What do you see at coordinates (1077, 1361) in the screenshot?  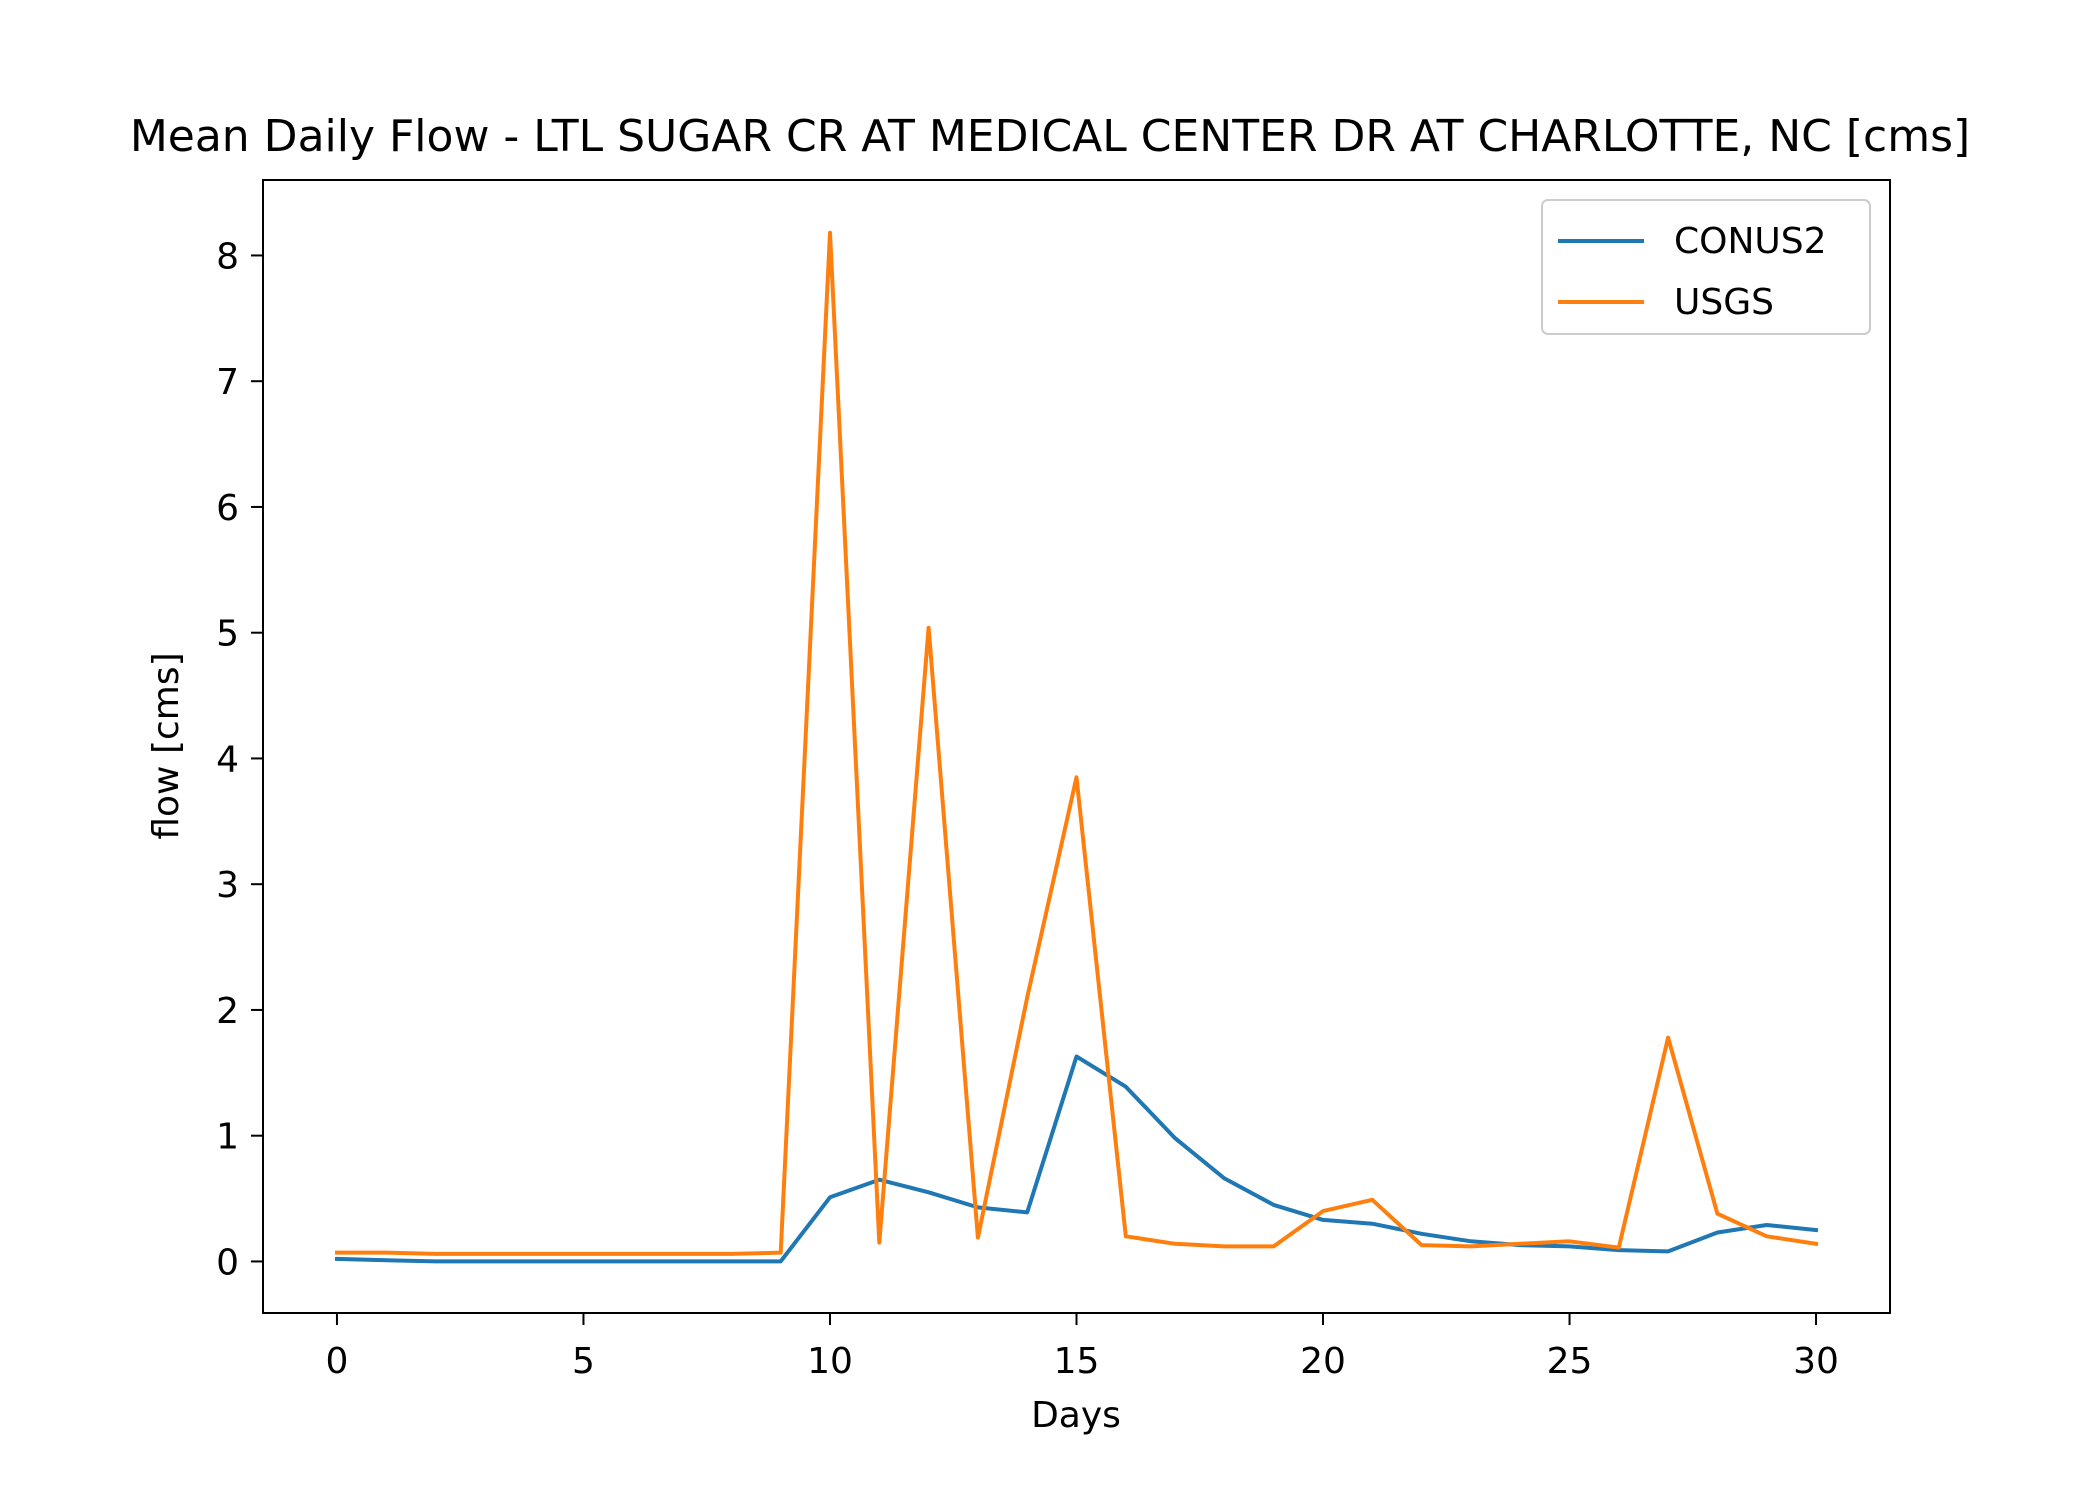 I see `x-tick-label: 15` at bounding box center [1077, 1361].